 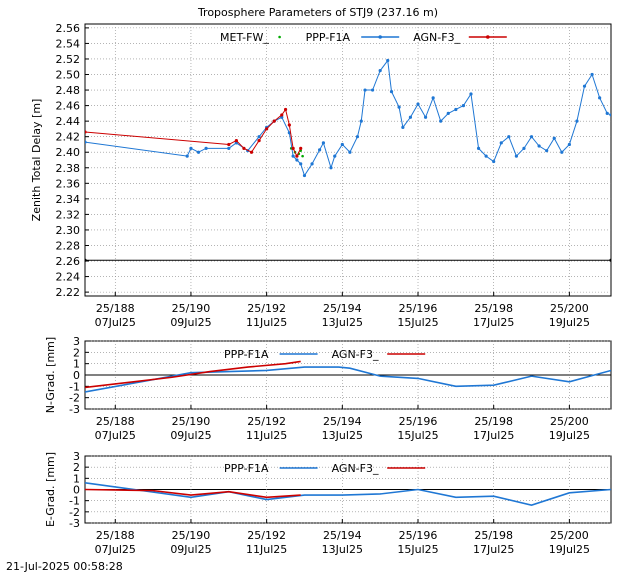 What do you see at coordinates (68, 261) in the screenshot?
I see `y-tick-label: 2.26` at bounding box center [68, 261].